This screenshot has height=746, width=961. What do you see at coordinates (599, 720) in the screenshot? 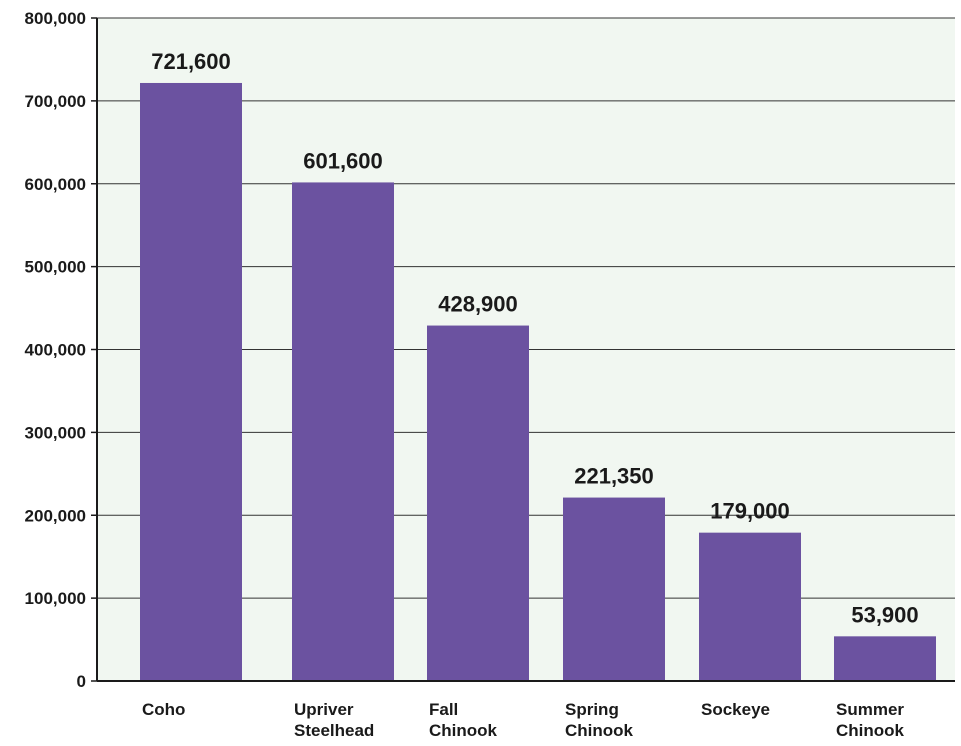
I see `x-category-label: Spring Chinook` at bounding box center [599, 720].